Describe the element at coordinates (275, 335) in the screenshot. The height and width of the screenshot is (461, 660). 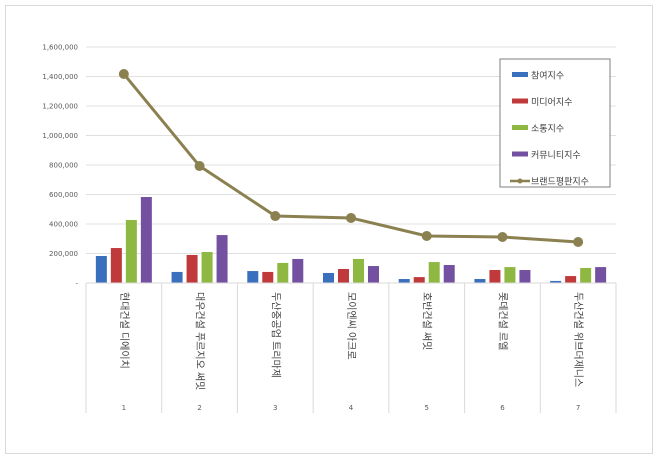
I see `category-name: 두산중공업 트리마제` at that location.